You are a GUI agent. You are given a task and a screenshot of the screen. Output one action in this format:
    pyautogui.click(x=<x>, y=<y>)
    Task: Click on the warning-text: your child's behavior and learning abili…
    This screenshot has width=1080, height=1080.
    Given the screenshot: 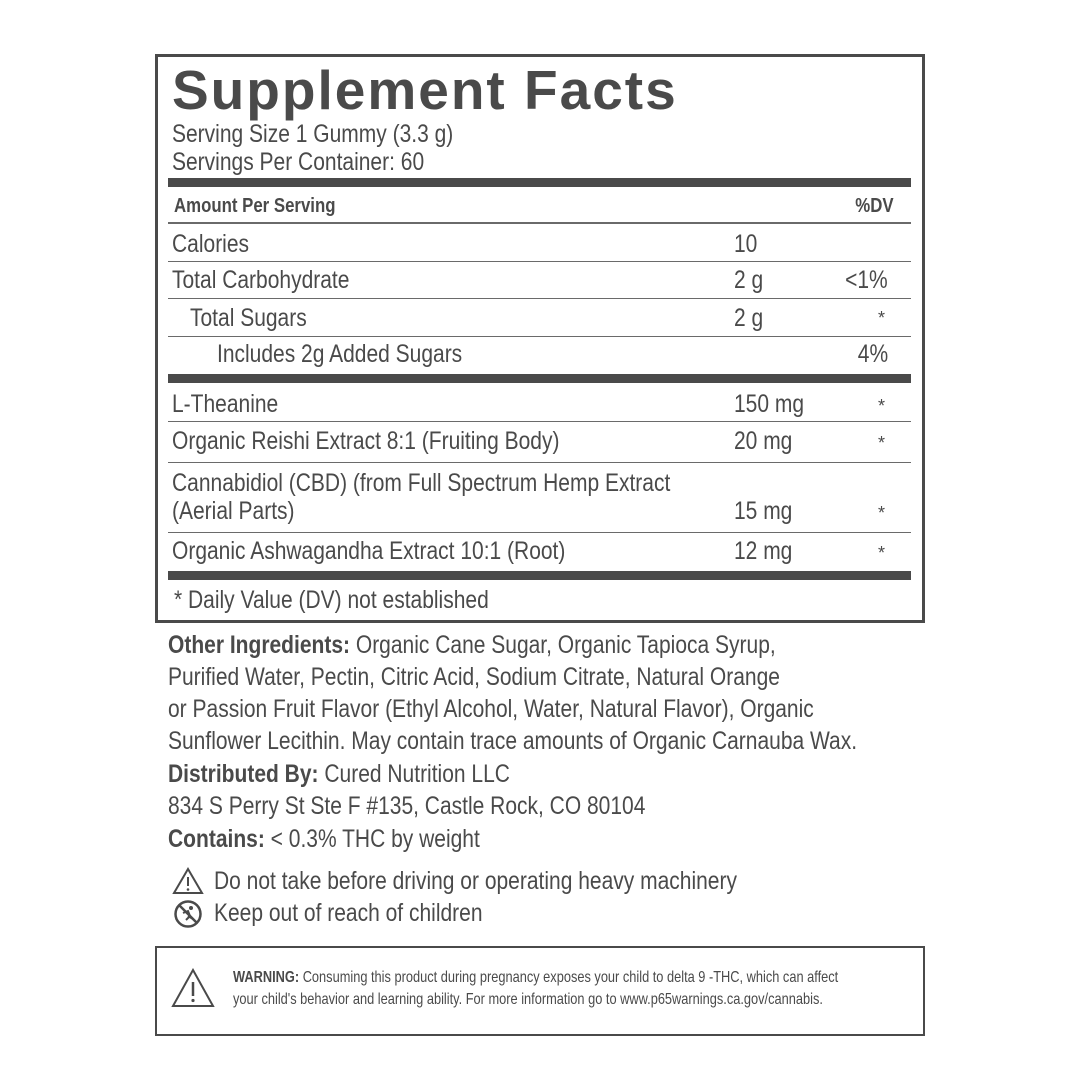 What is the action you would take?
    pyautogui.click(x=528, y=999)
    